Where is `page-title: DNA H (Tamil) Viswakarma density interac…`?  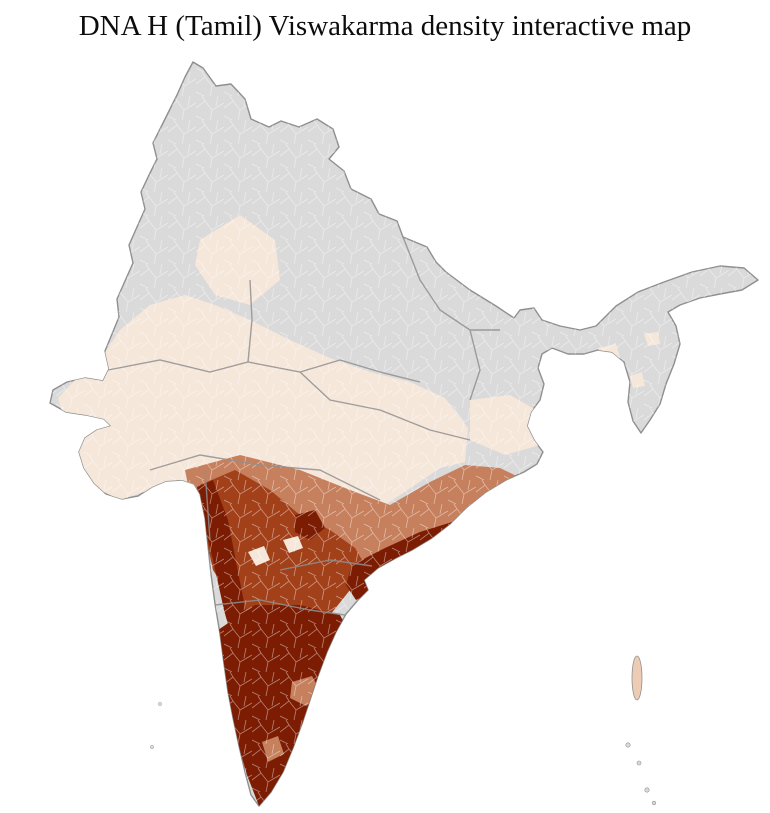
page-title: DNA H (Tamil) Viswakarma density interac… is located at coordinates (385, 26).